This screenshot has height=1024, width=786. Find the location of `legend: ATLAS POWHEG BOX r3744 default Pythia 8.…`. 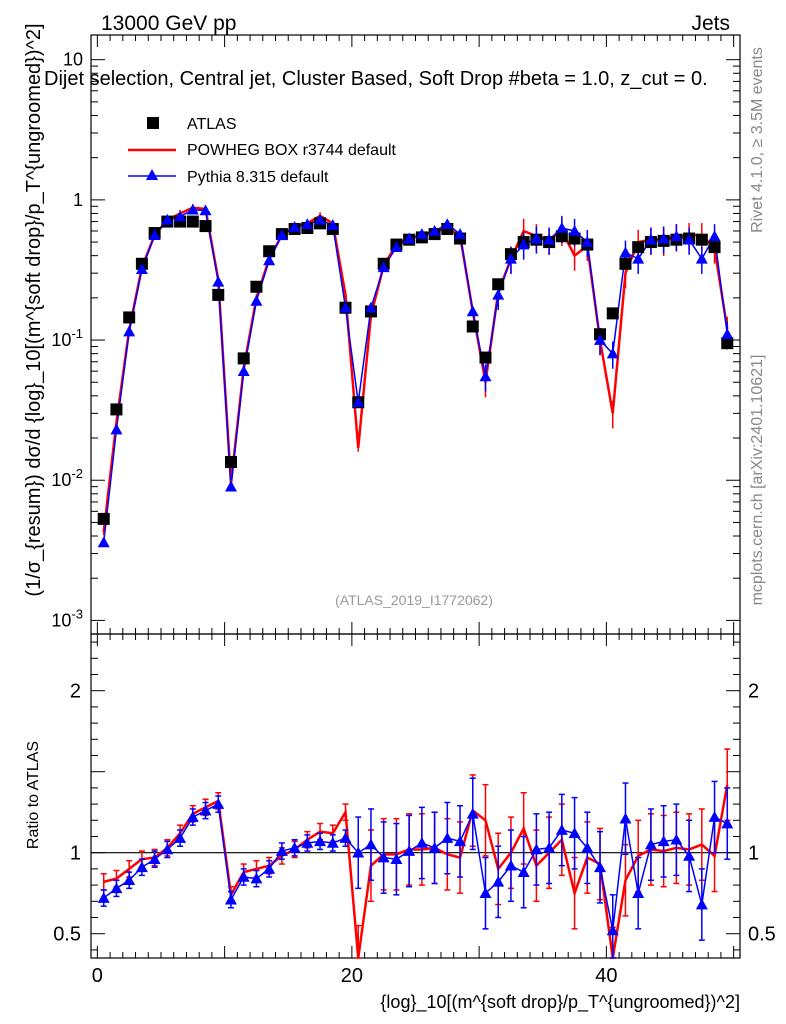

legend: ATLAS POWHEG BOX r3744 default Pythia 8.… is located at coordinates (262, 151).